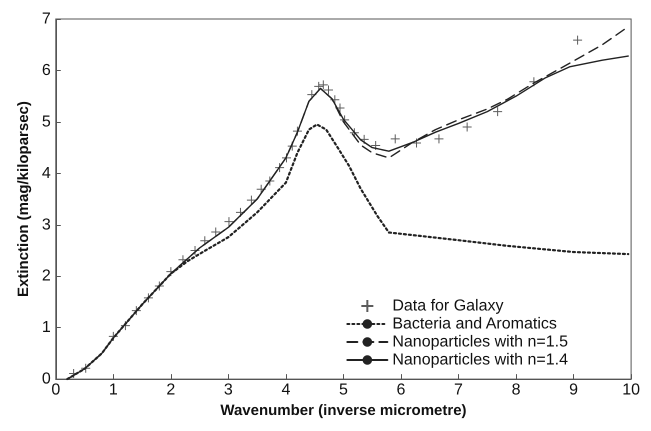 The image size is (651, 431). What do you see at coordinates (448, 306) in the screenshot?
I see `legend-label: Data for Galaxy` at bounding box center [448, 306].